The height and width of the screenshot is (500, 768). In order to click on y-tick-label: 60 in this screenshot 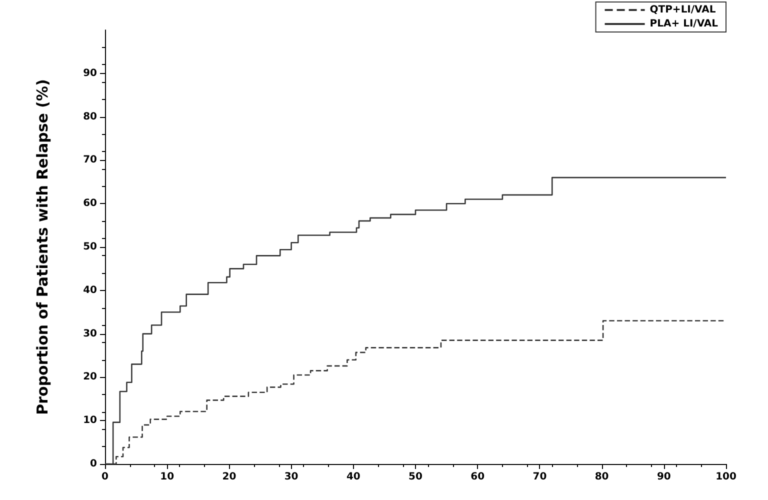, I will do `click(90, 204)`.